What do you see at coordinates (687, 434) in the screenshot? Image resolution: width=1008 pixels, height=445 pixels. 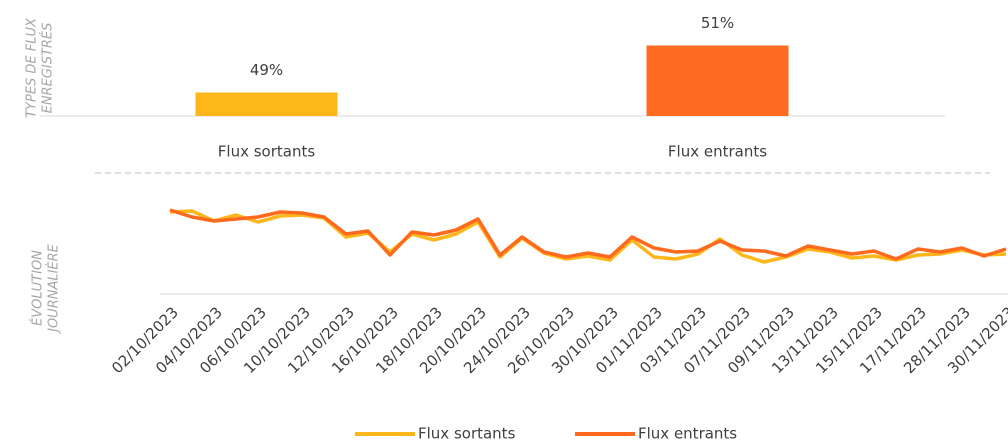 I see `legend-label: Flux entrants` at bounding box center [687, 434].